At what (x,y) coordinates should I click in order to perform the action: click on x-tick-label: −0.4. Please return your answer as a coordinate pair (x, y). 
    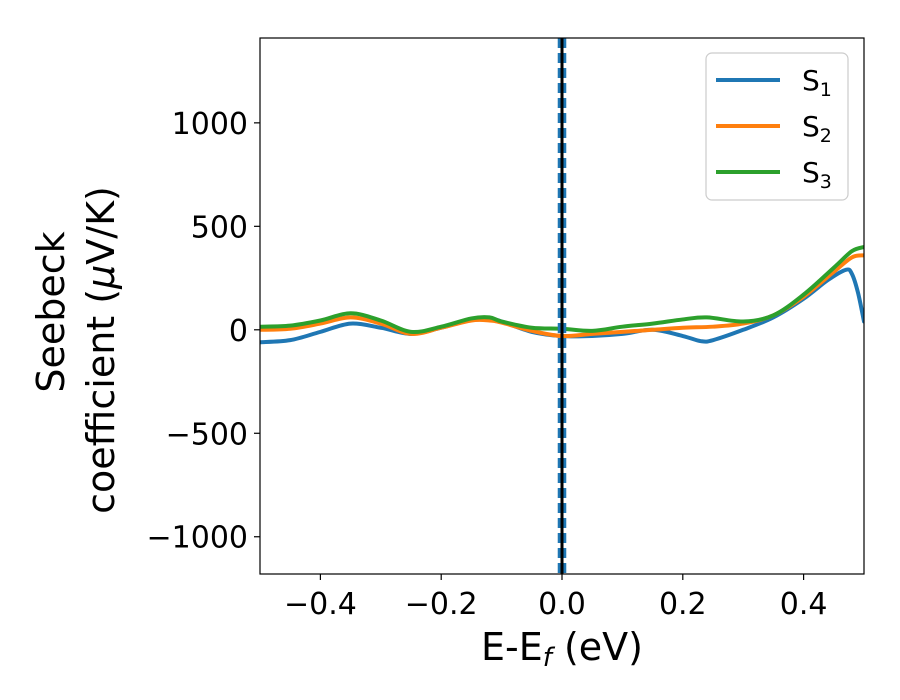
    Looking at the image, I should click on (320, 604).